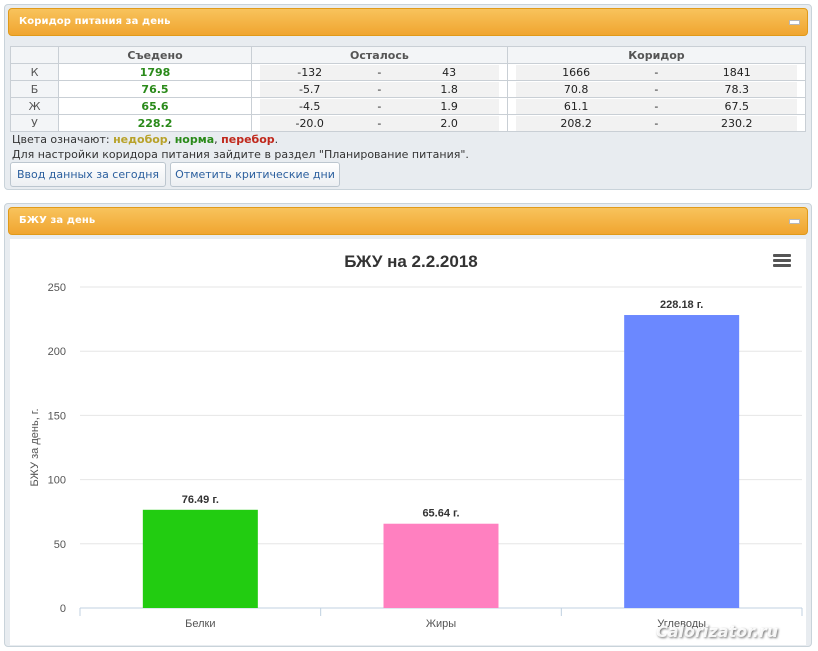 The image size is (818, 651). What do you see at coordinates (57, 220) in the screenshot?
I see `bju-panel-title: БЖУ за день` at bounding box center [57, 220].